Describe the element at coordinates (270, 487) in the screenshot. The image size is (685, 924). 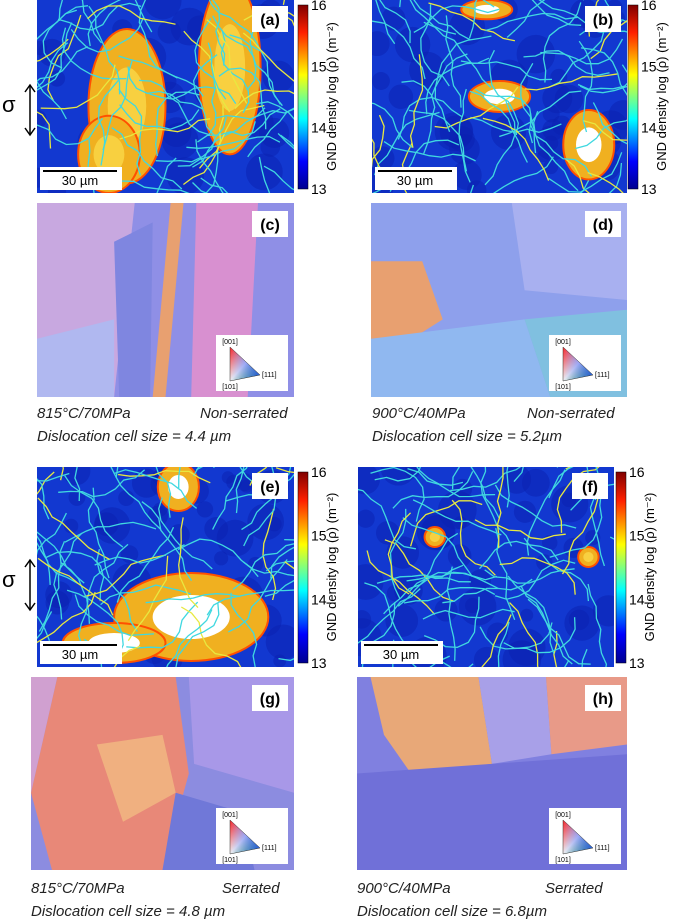
I see `panel-label: (e)` at that location.